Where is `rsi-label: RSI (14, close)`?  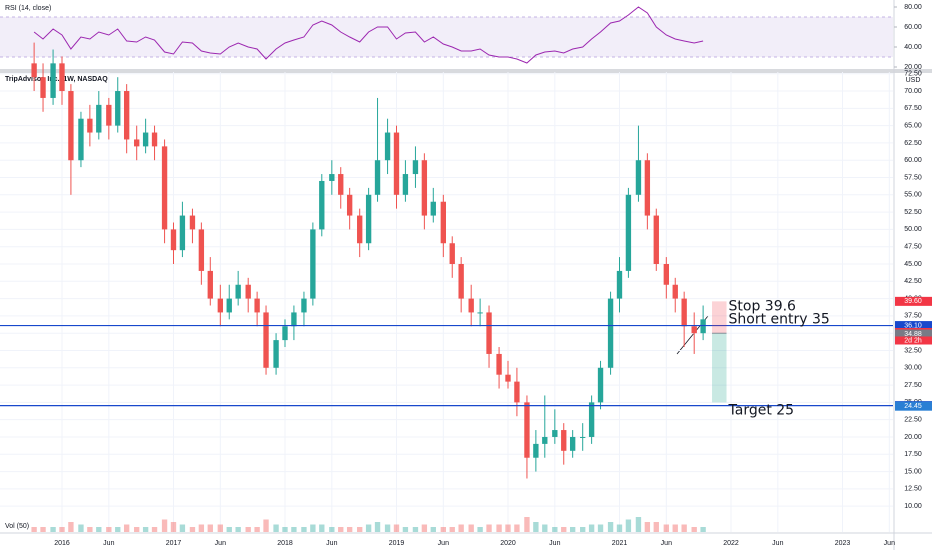
rsi-label: RSI (14, close) is located at coordinates (28, 8).